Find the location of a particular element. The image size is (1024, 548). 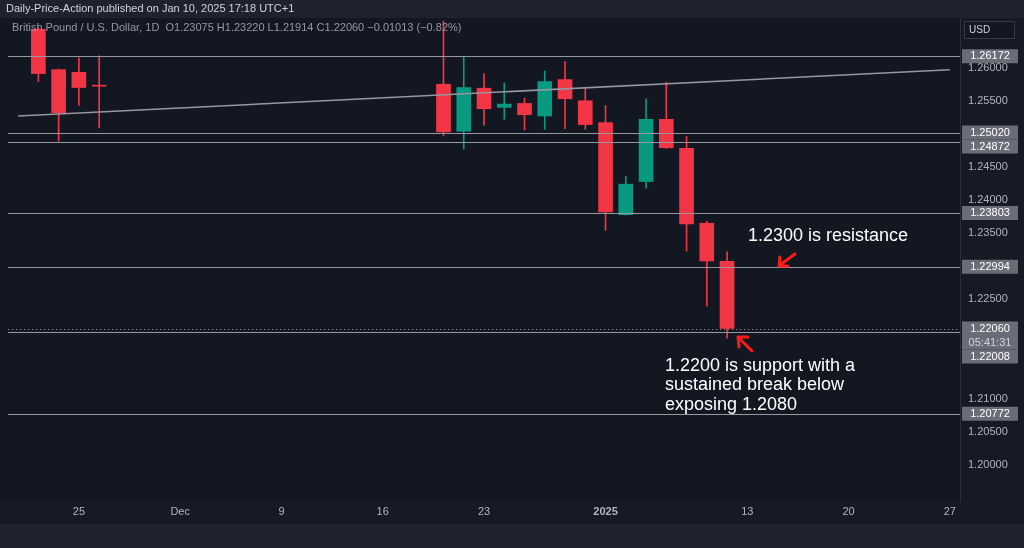

annotation: 1.2200 is support with a sustained break below exposing 1.2080 is located at coordinates (761, 384).